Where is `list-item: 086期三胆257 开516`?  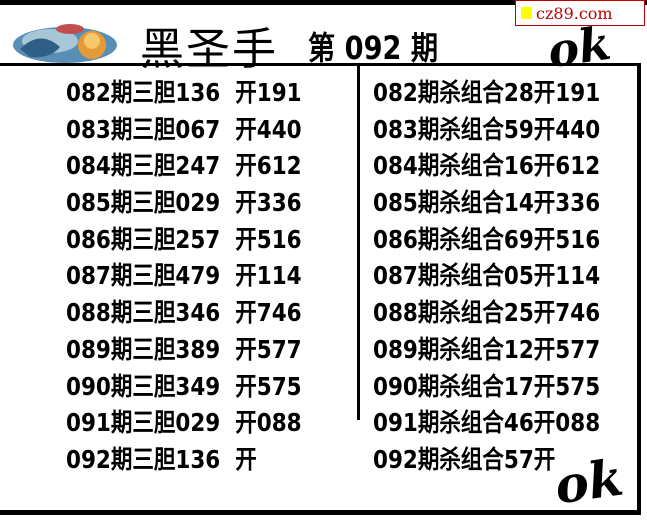
list-item: 086期三胆257 开516 is located at coordinates (184, 239).